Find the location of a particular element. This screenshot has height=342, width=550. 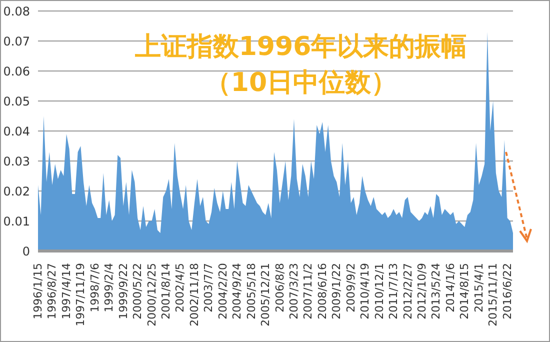

x-tick-label: 2010/4/19 is located at coordinates (365, 291).